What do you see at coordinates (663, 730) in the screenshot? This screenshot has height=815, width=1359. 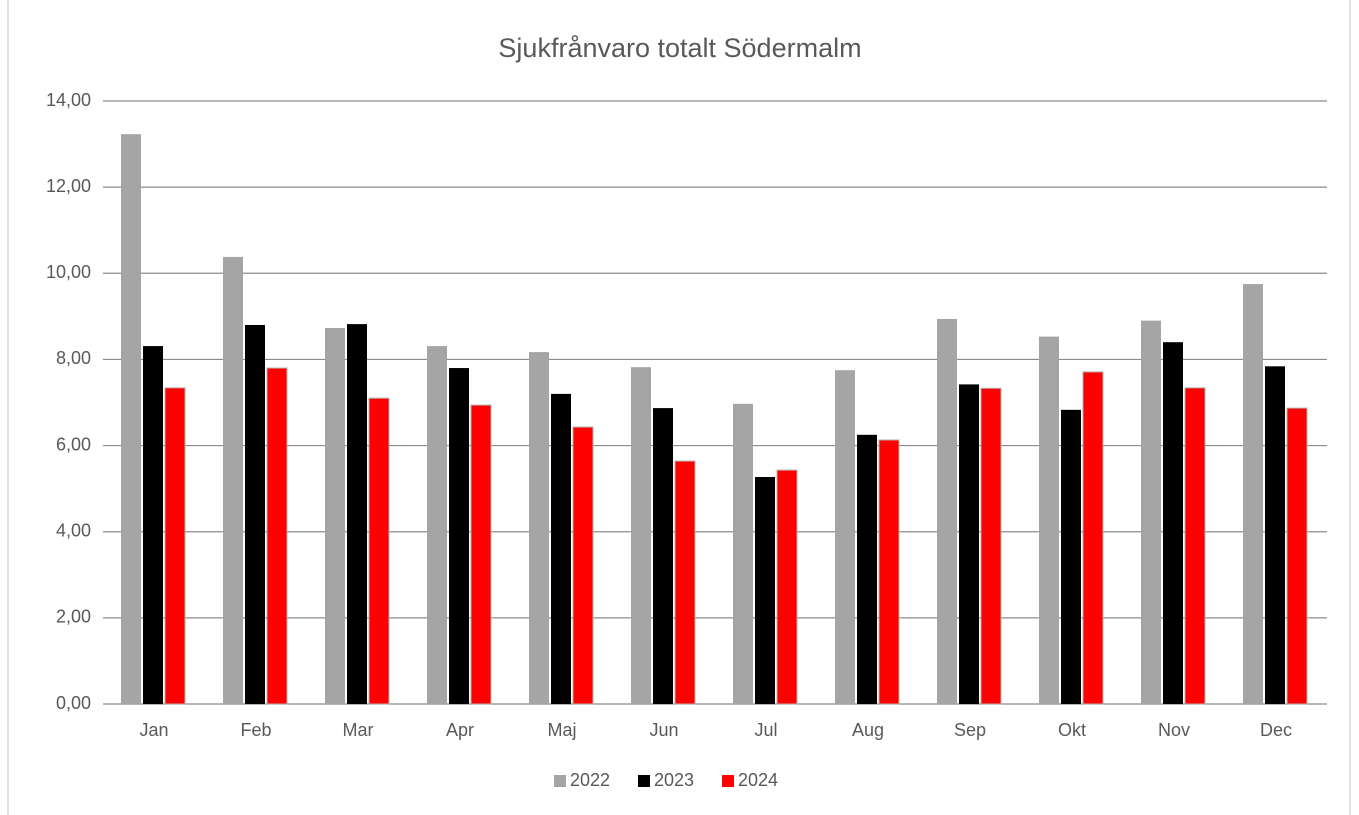 I see `x-tick-label: Jun` at bounding box center [663, 730].